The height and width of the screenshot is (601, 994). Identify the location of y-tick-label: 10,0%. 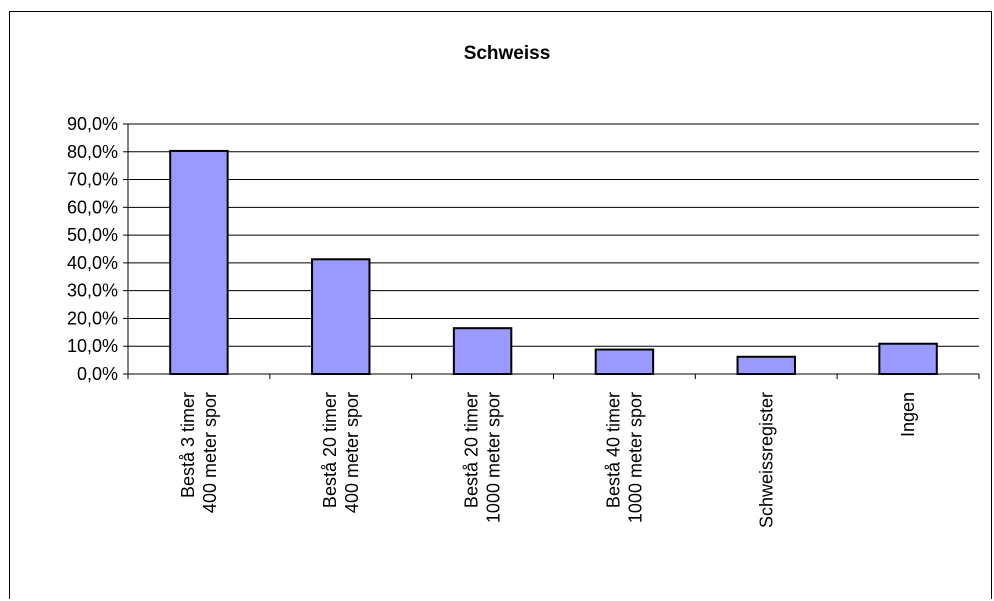
(92, 346).